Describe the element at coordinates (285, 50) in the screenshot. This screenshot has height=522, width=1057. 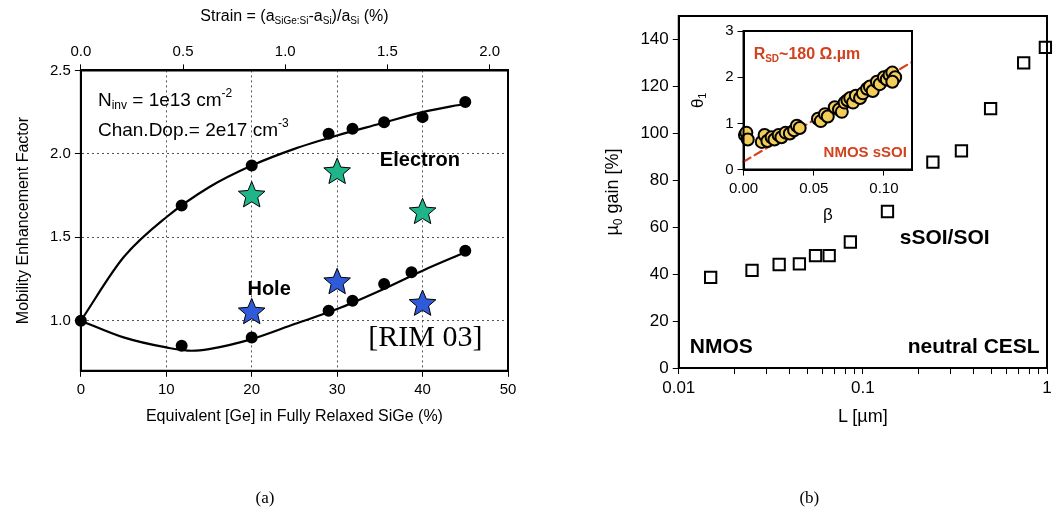
I see `x2-tick-label: 1.0` at that location.